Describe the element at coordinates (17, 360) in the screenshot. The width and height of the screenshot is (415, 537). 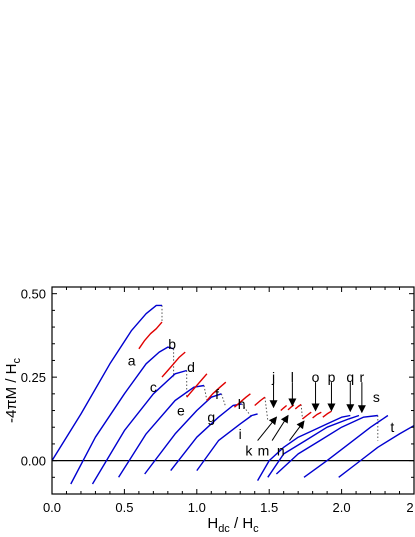
I see `y-axis-label-sub: c` at that location.